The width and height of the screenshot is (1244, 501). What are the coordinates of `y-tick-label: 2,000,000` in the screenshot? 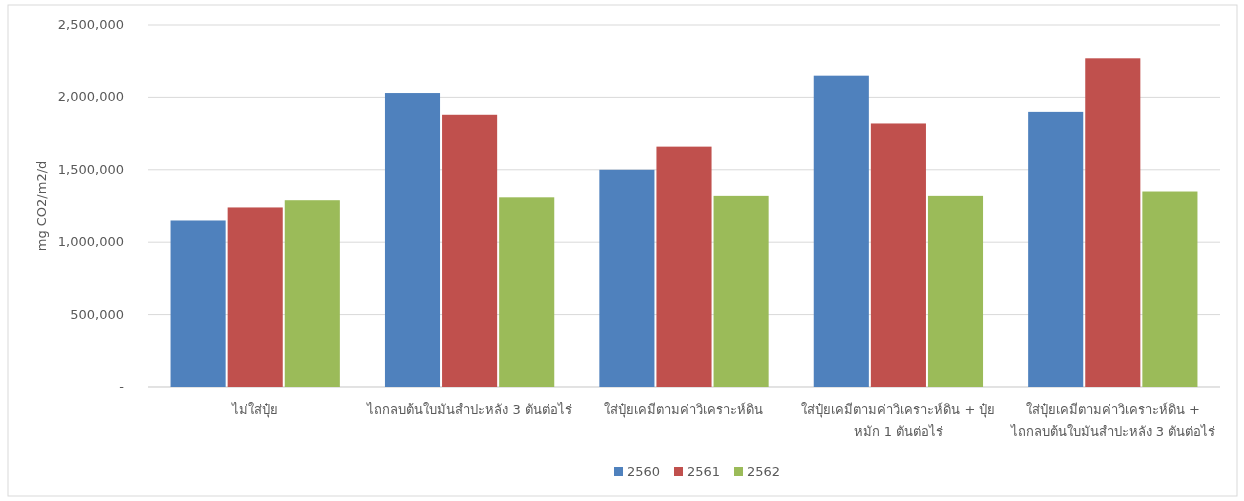 It's located at (90, 97).